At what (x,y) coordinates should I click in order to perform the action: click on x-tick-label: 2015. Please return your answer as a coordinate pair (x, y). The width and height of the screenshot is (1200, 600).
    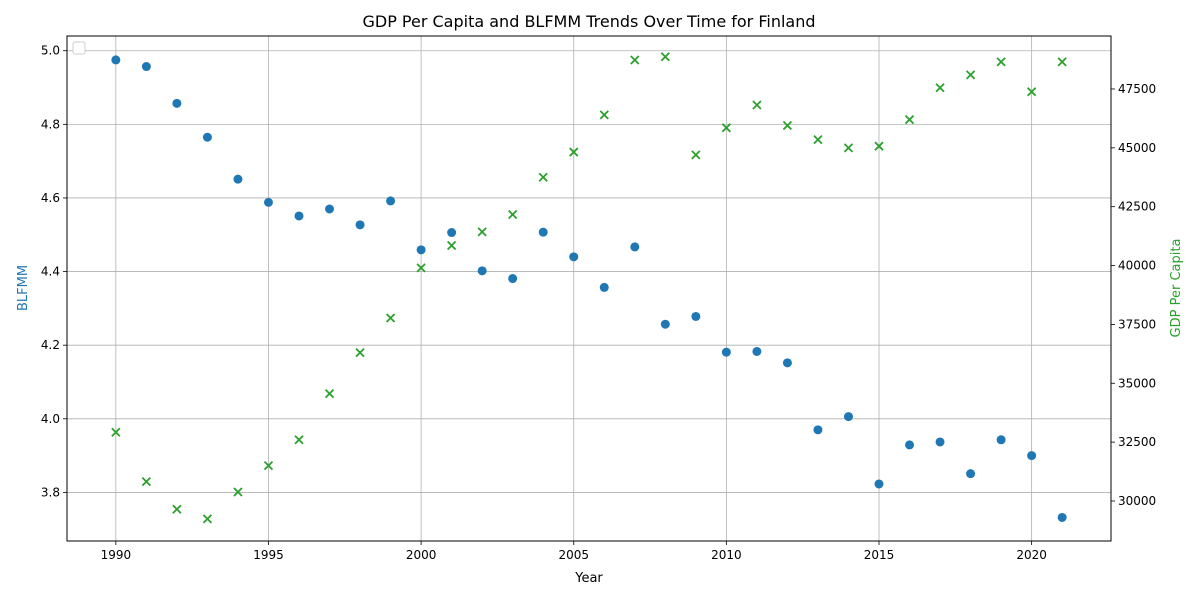
    Looking at the image, I should click on (879, 555).